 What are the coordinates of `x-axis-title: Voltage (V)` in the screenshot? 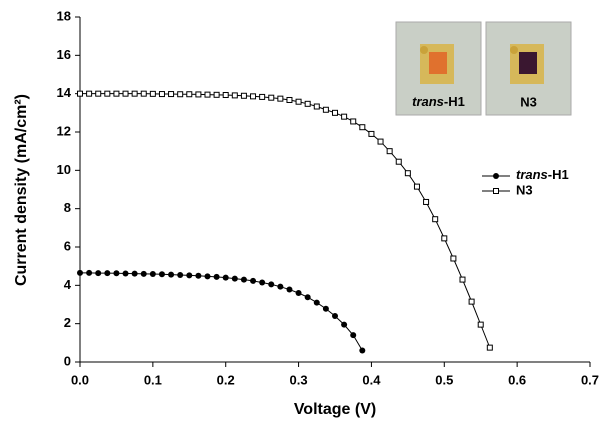 It's located at (335, 409).